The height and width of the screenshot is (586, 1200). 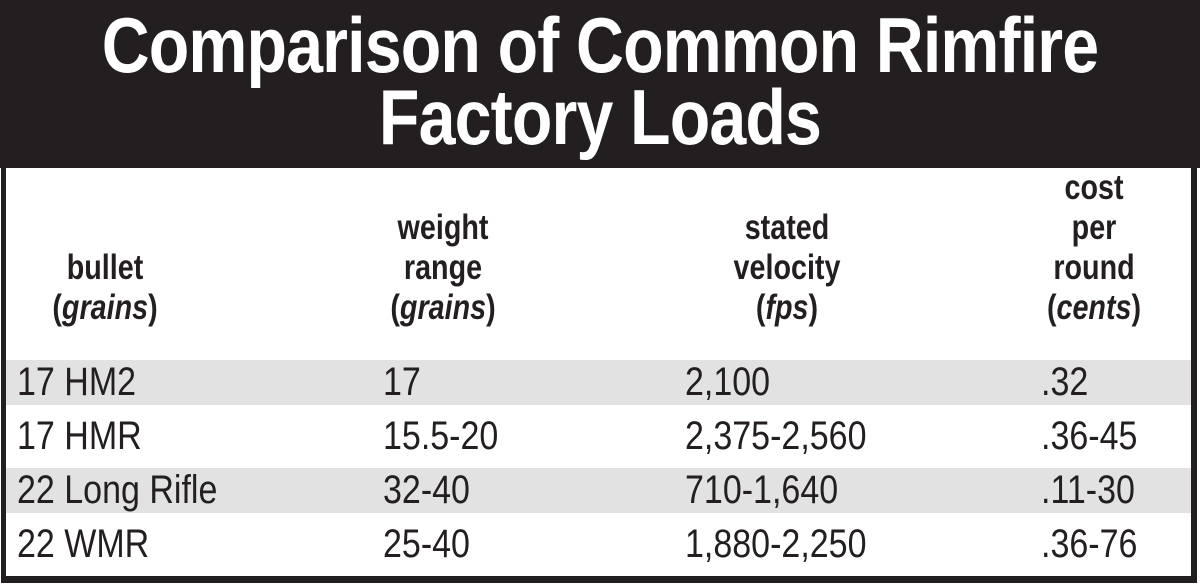 What do you see at coordinates (762, 490) in the screenshot?
I see `cell-stated-velocity: 710-1,640` at bounding box center [762, 490].